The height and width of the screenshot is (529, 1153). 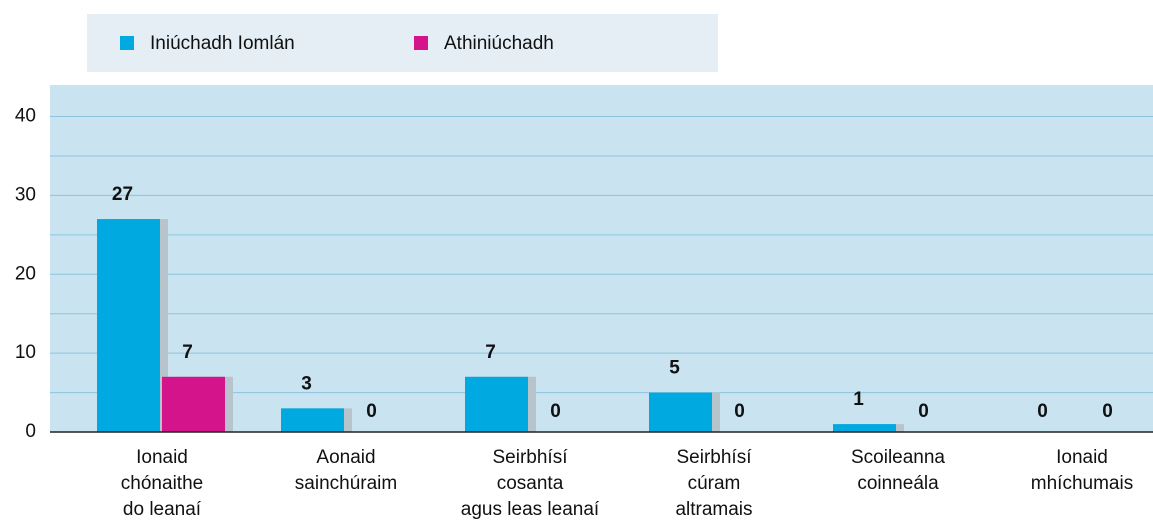 What do you see at coordinates (530, 509) in the screenshot?
I see `x-tick-label: agus leas leanaí` at bounding box center [530, 509].